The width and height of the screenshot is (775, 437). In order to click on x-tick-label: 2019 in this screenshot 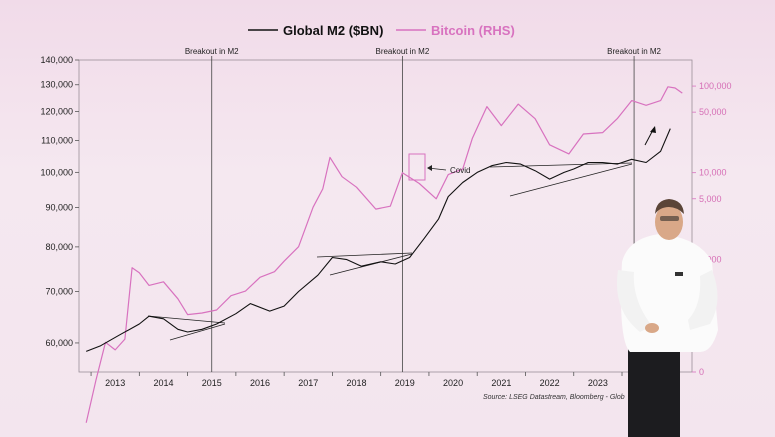, I will do `click(405, 383)`.